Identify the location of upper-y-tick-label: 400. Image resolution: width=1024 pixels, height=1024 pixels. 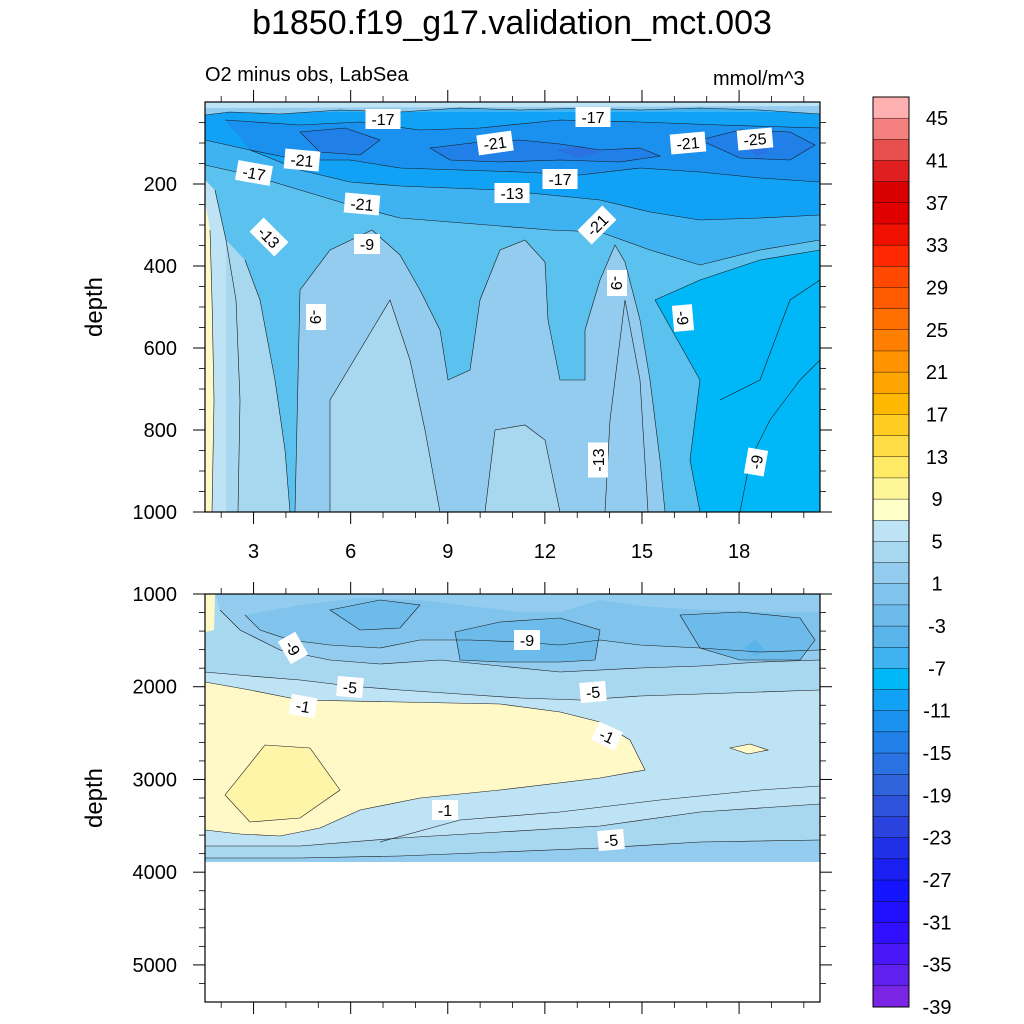
(160, 267).